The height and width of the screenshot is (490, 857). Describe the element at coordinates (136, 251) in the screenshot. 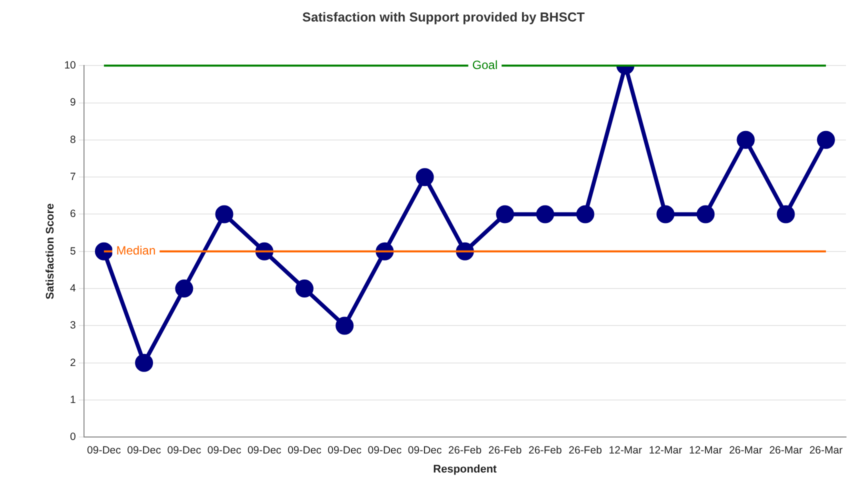

I see `ref-line-label: Median` at that location.